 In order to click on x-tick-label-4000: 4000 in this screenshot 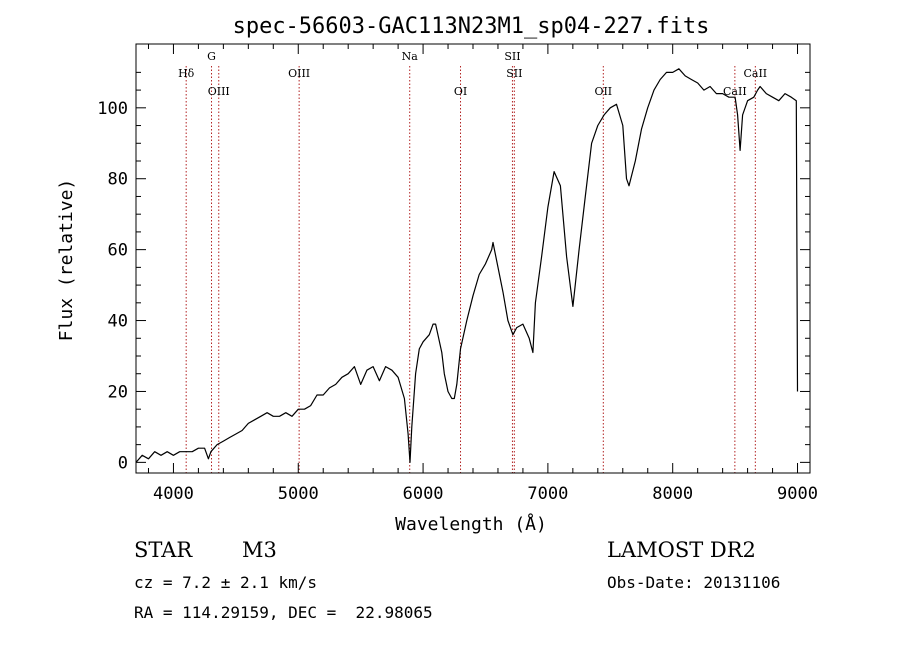, I will do `click(173, 494)`.